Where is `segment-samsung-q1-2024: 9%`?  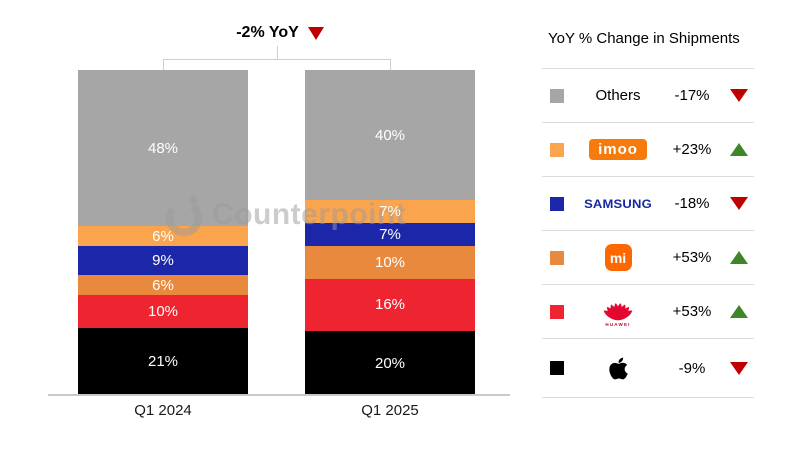
segment-samsung-q1-2024: 9% is located at coordinates (163, 261).